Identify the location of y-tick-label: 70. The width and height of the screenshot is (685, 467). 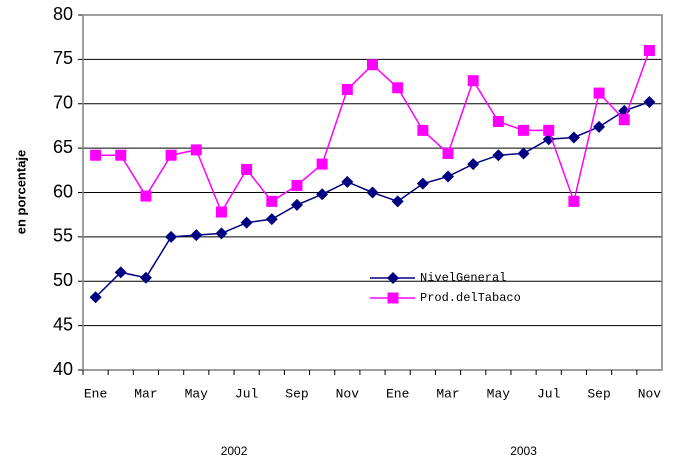
(63, 103).